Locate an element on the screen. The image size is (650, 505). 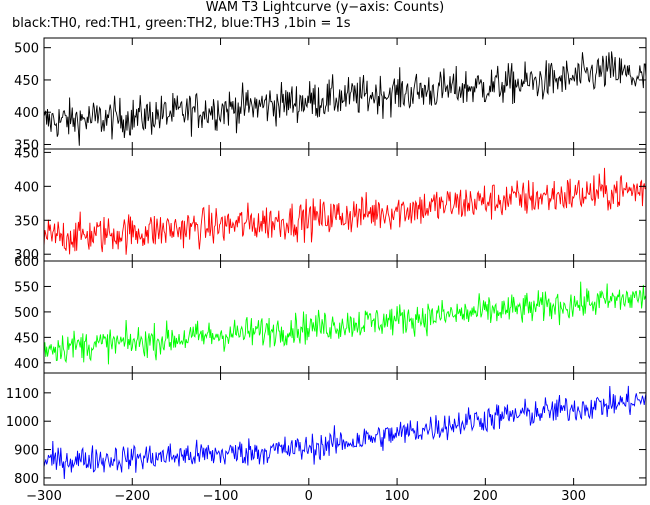
y-tick-label: 800 is located at coordinates (26, 479).